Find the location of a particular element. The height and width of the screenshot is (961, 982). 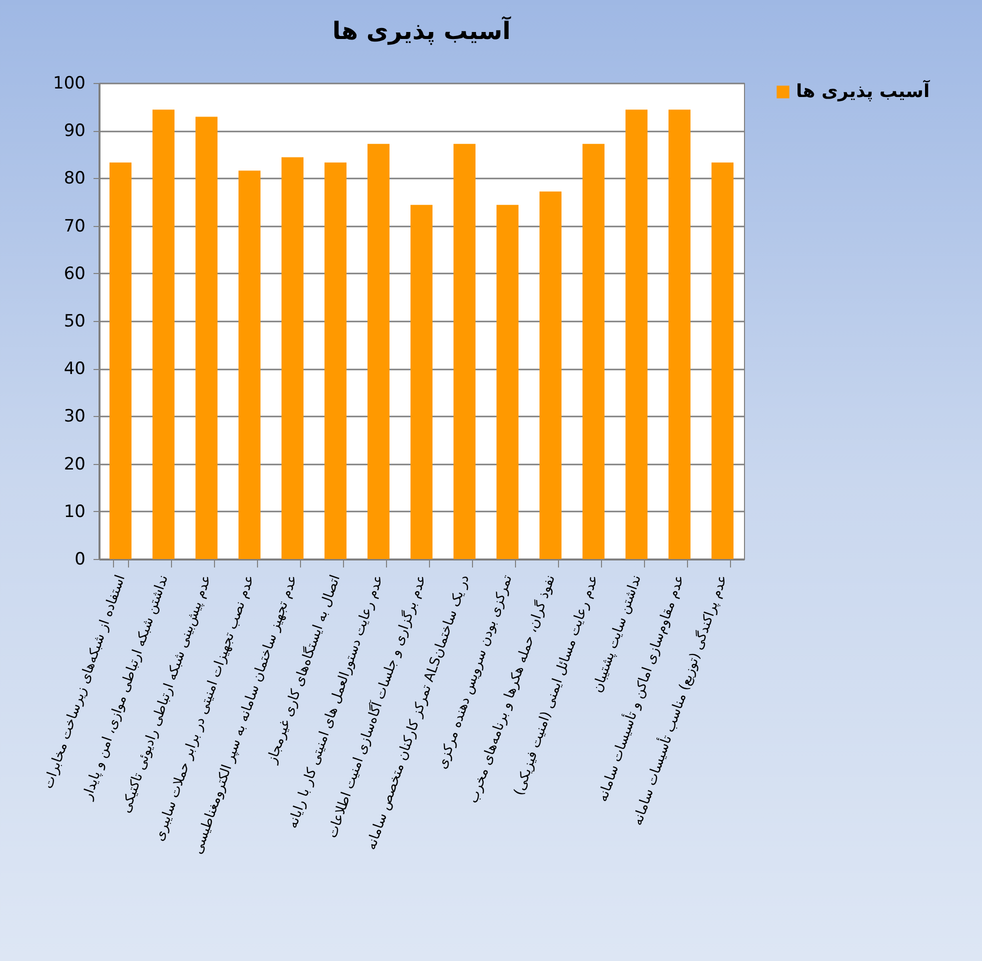

legend-label: آسیب پذیری ها is located at coordinates (863, 90).